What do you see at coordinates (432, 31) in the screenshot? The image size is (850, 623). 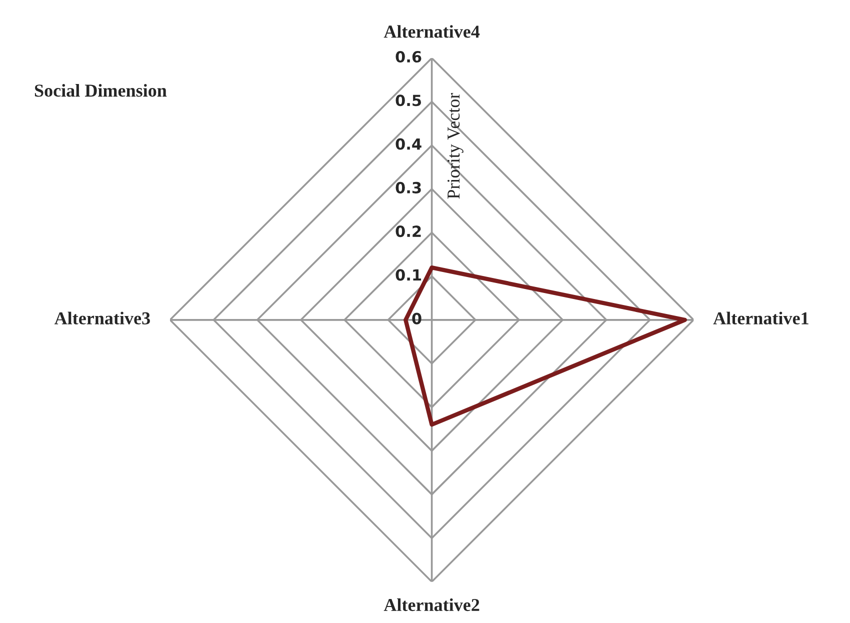 I see `spoke-label: Alternative4` at bounding box center [432, 31].